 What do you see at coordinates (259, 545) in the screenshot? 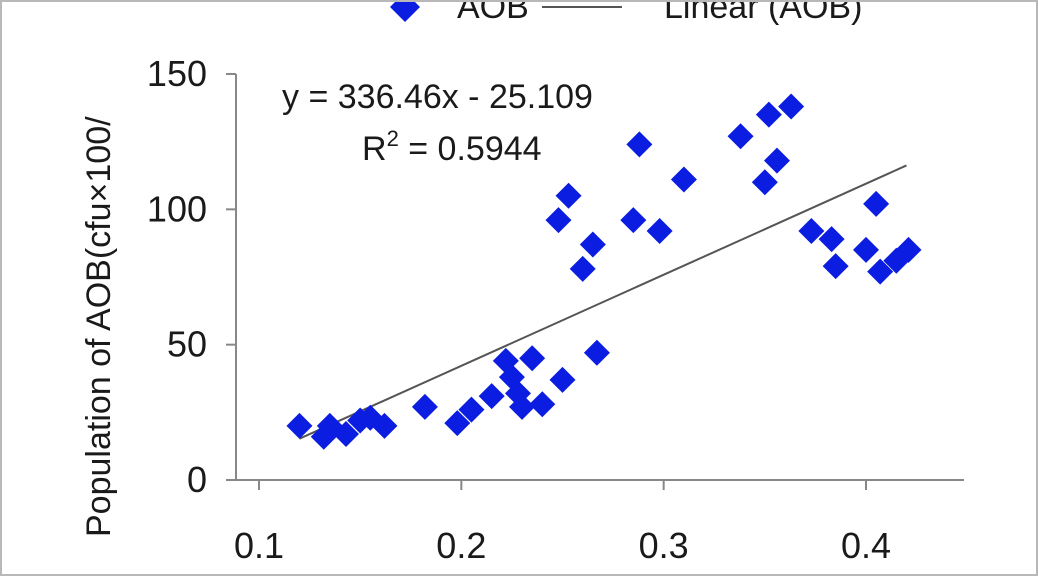
I see `x-tick-label: 0.1` at bounding box center [259, 545].